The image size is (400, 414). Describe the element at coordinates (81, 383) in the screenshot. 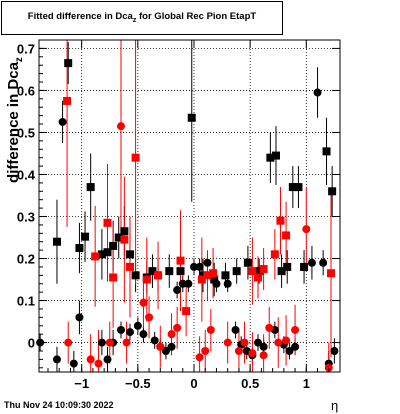

I see `x-tick-label: −1` at that location.